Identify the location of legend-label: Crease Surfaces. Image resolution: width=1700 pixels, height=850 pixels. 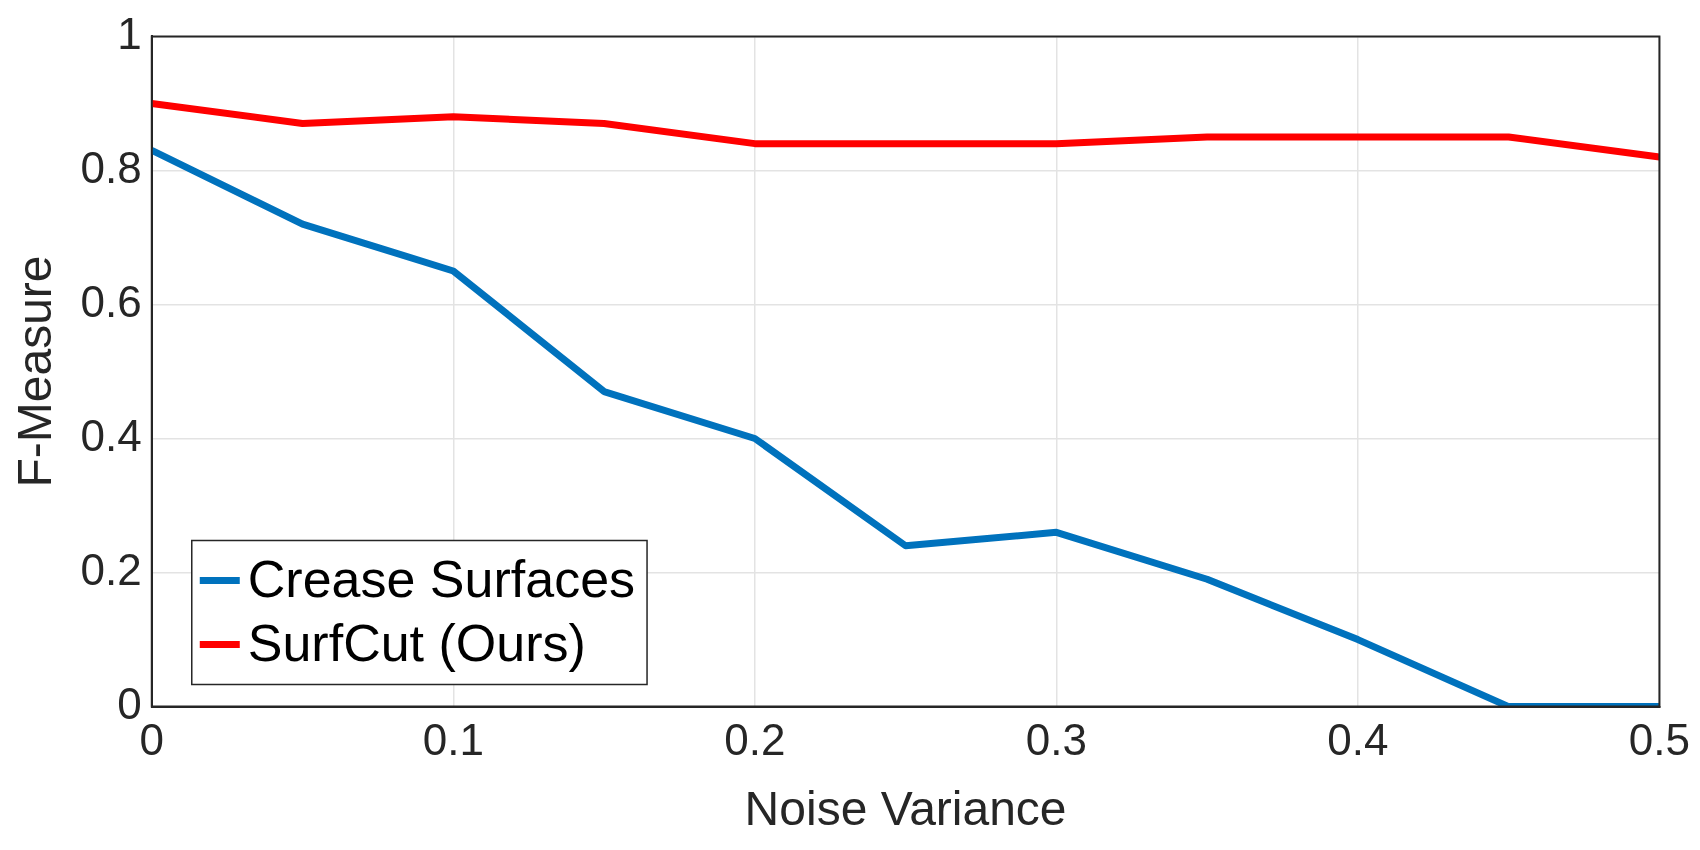
(441, 578).